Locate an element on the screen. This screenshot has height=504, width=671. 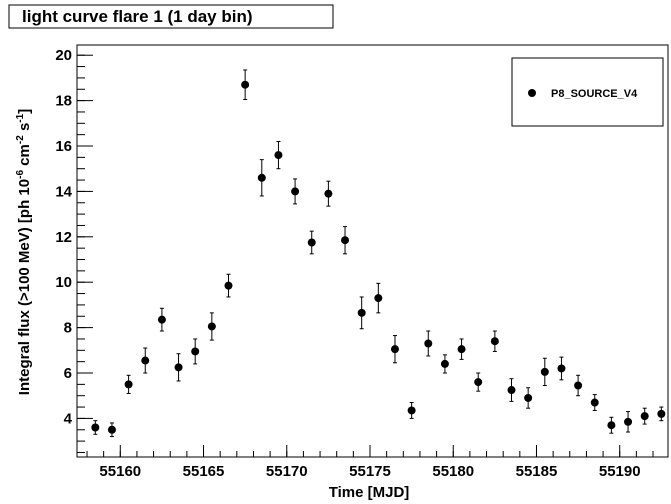
legend-box is located at coordinates (587, 92).